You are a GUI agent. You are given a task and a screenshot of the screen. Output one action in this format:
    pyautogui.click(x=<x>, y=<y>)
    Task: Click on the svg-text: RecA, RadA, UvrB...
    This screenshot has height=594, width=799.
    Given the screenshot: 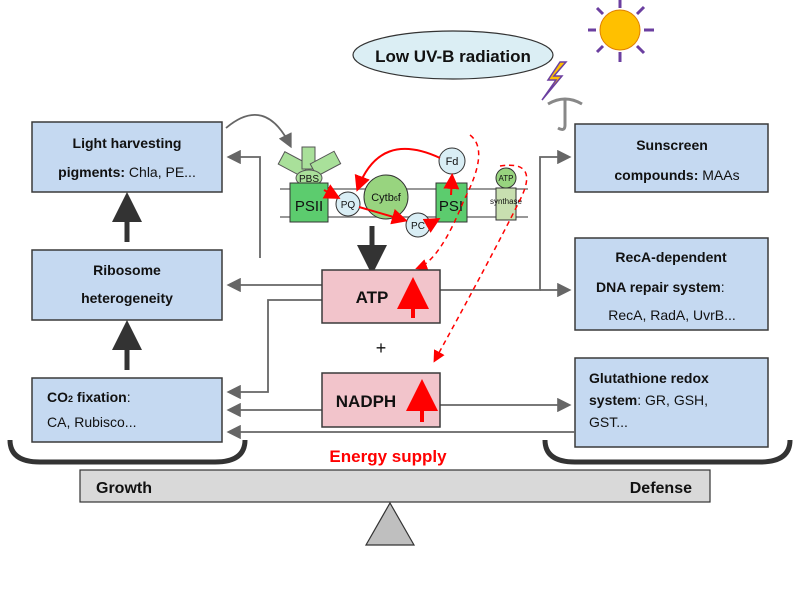 What is the action you would take?
    pyautogui.click(x=672, y=315)
    